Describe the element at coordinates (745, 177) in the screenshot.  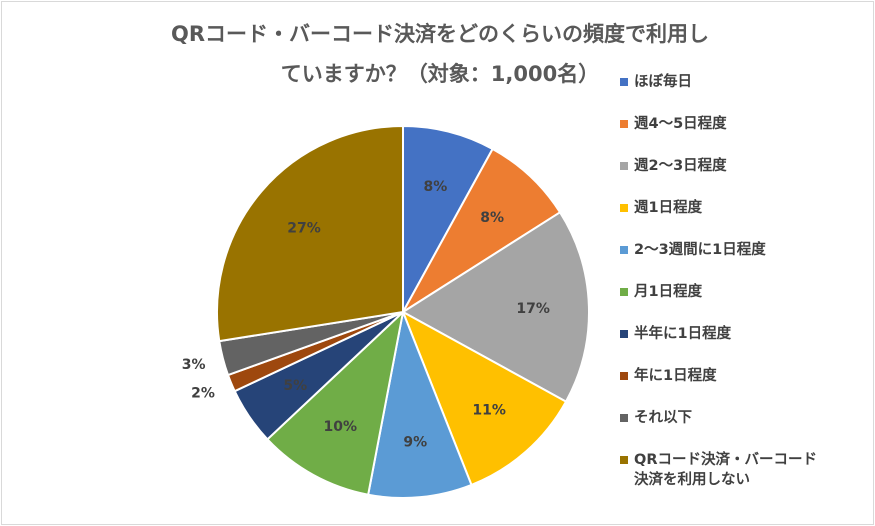
I see `legend-item: 週2〜3日程度` at that location.